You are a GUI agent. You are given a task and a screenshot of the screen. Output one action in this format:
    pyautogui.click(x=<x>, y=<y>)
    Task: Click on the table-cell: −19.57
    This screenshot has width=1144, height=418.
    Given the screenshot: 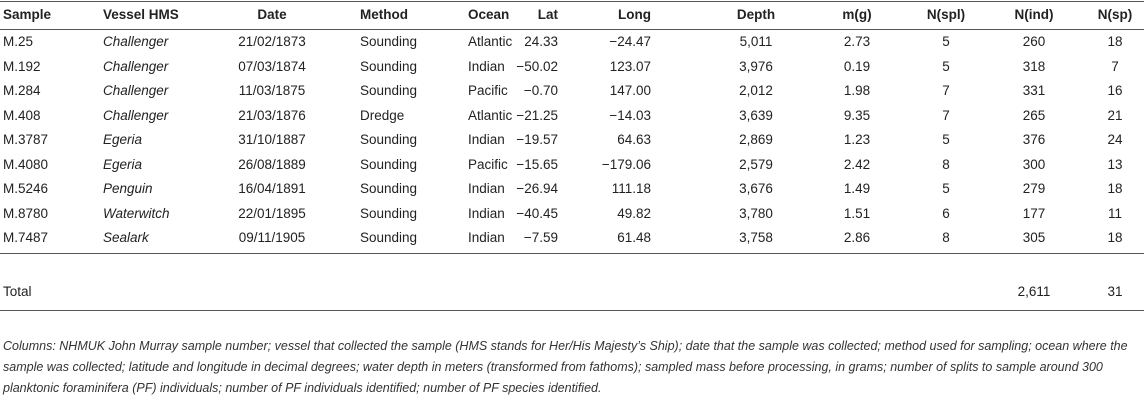 What is the action you would take?
    pyautogui.click(x=537, y=139)
    